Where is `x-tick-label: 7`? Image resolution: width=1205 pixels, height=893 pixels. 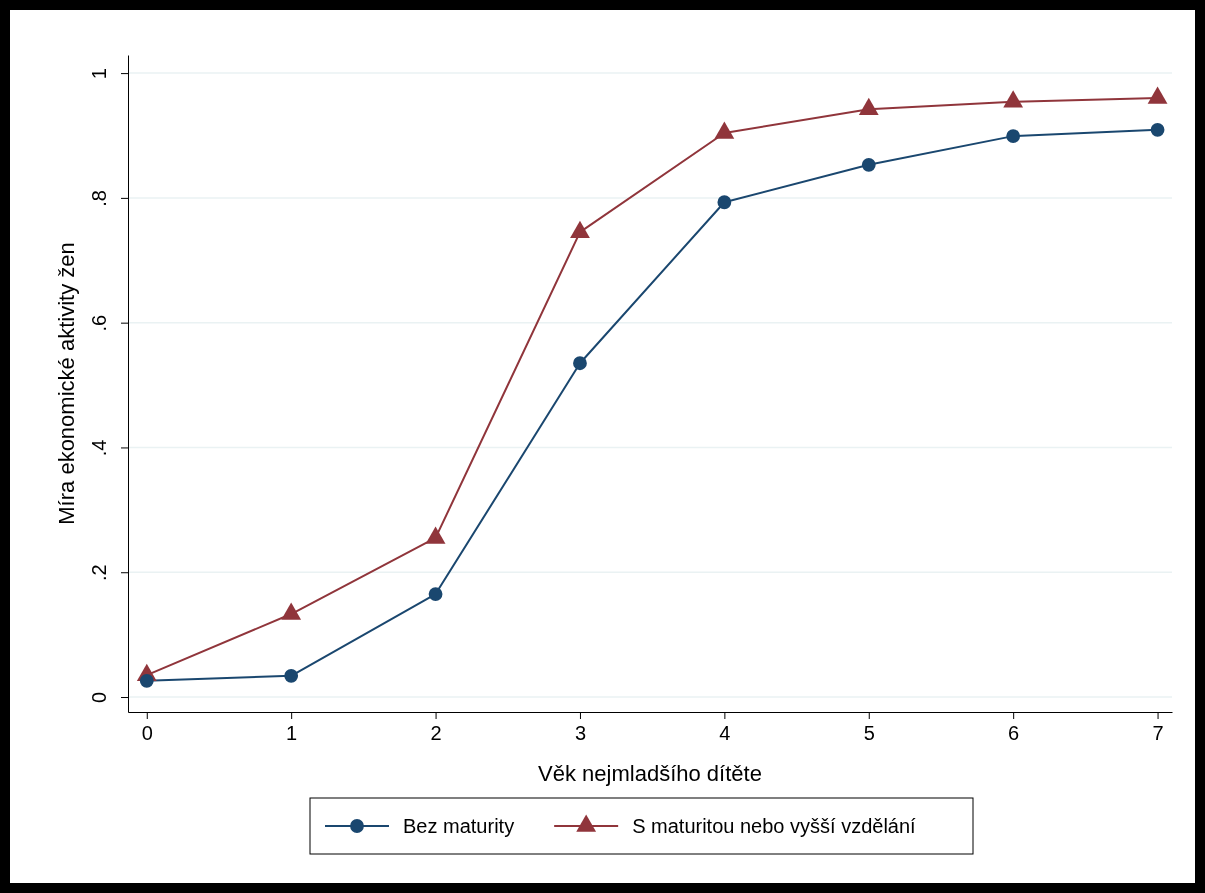
x-tick-label: 7 is located at coordinates (1158, 733).